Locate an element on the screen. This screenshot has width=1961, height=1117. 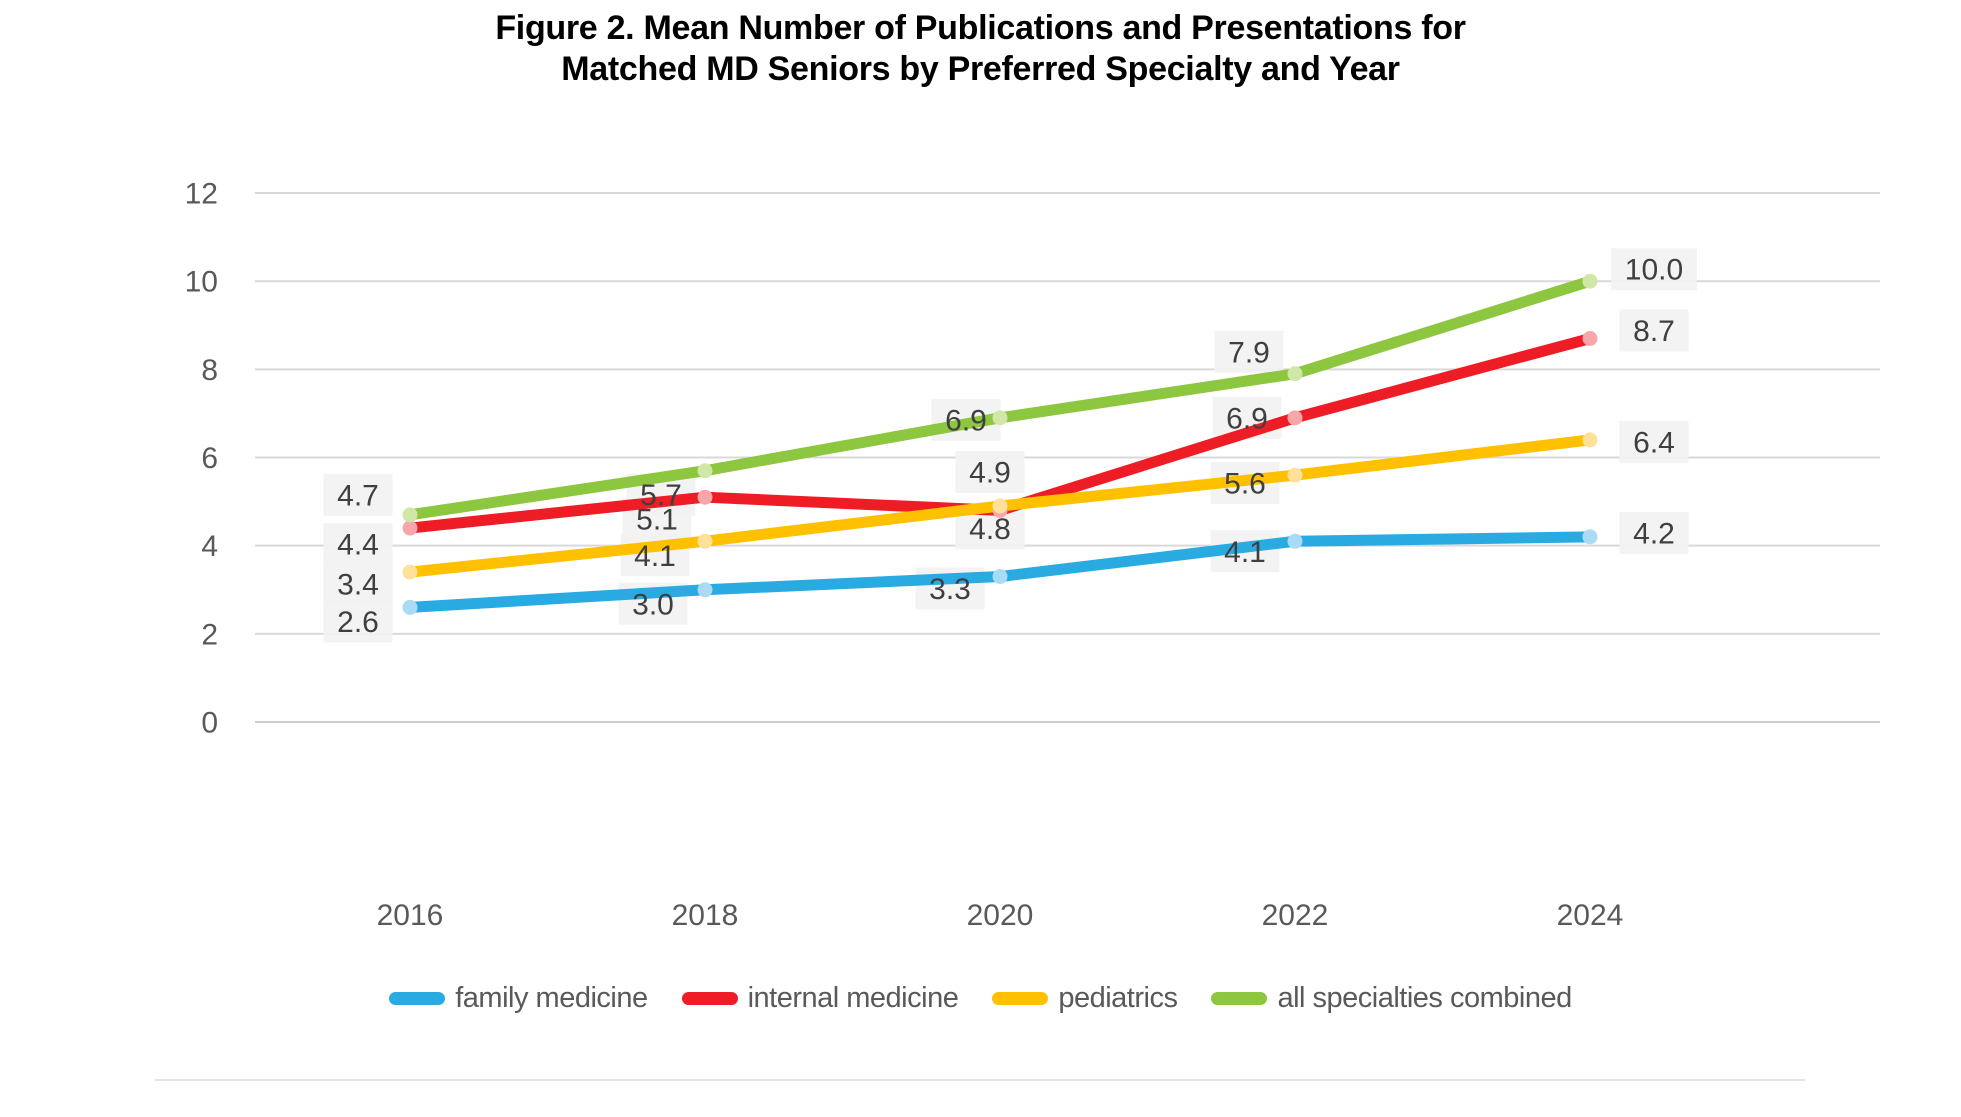
legend-label-pediatrics: pediatrics is located at coordinates (1118, 998).